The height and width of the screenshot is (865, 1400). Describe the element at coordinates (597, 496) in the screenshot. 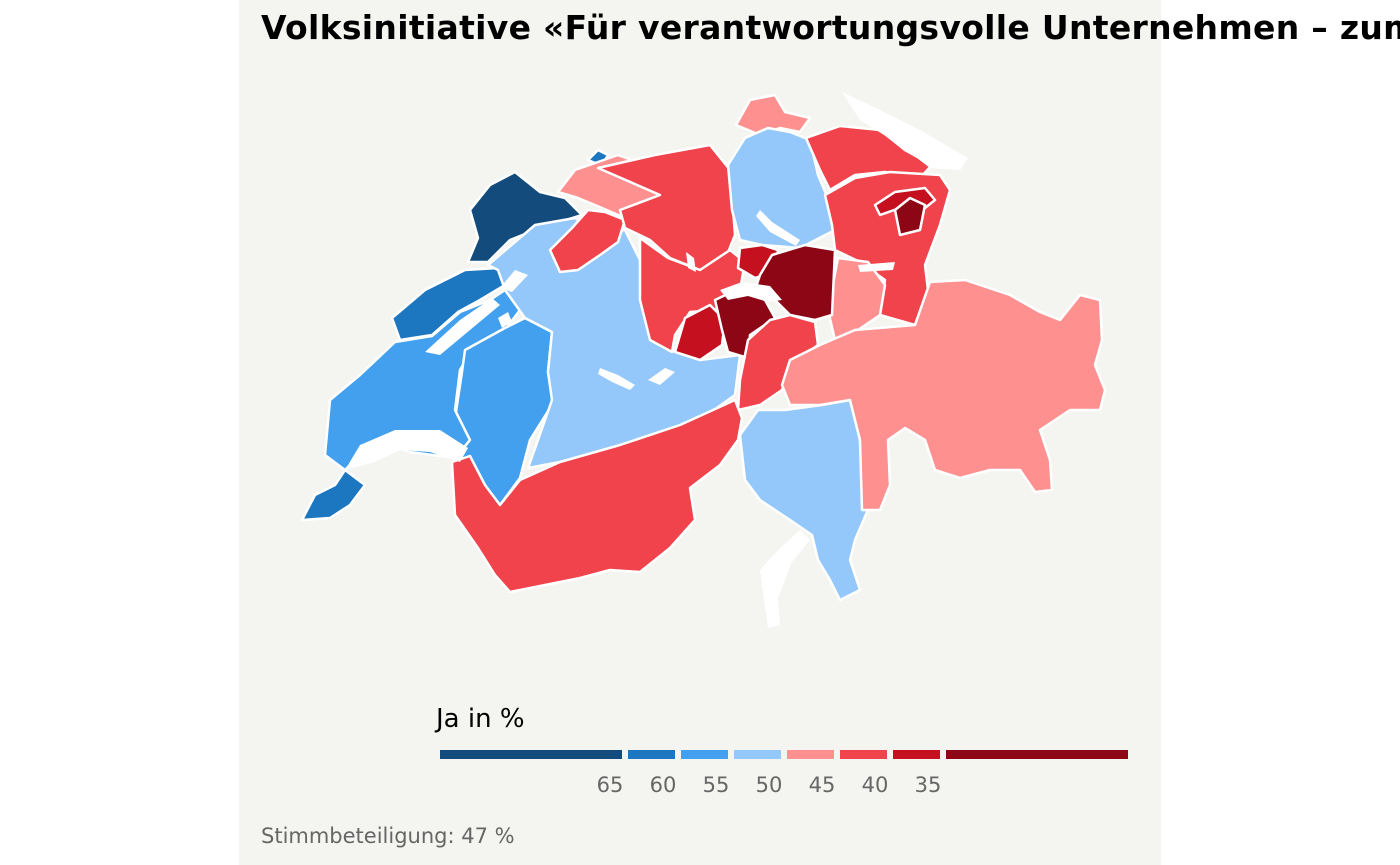

I see `region-valais` at that location.